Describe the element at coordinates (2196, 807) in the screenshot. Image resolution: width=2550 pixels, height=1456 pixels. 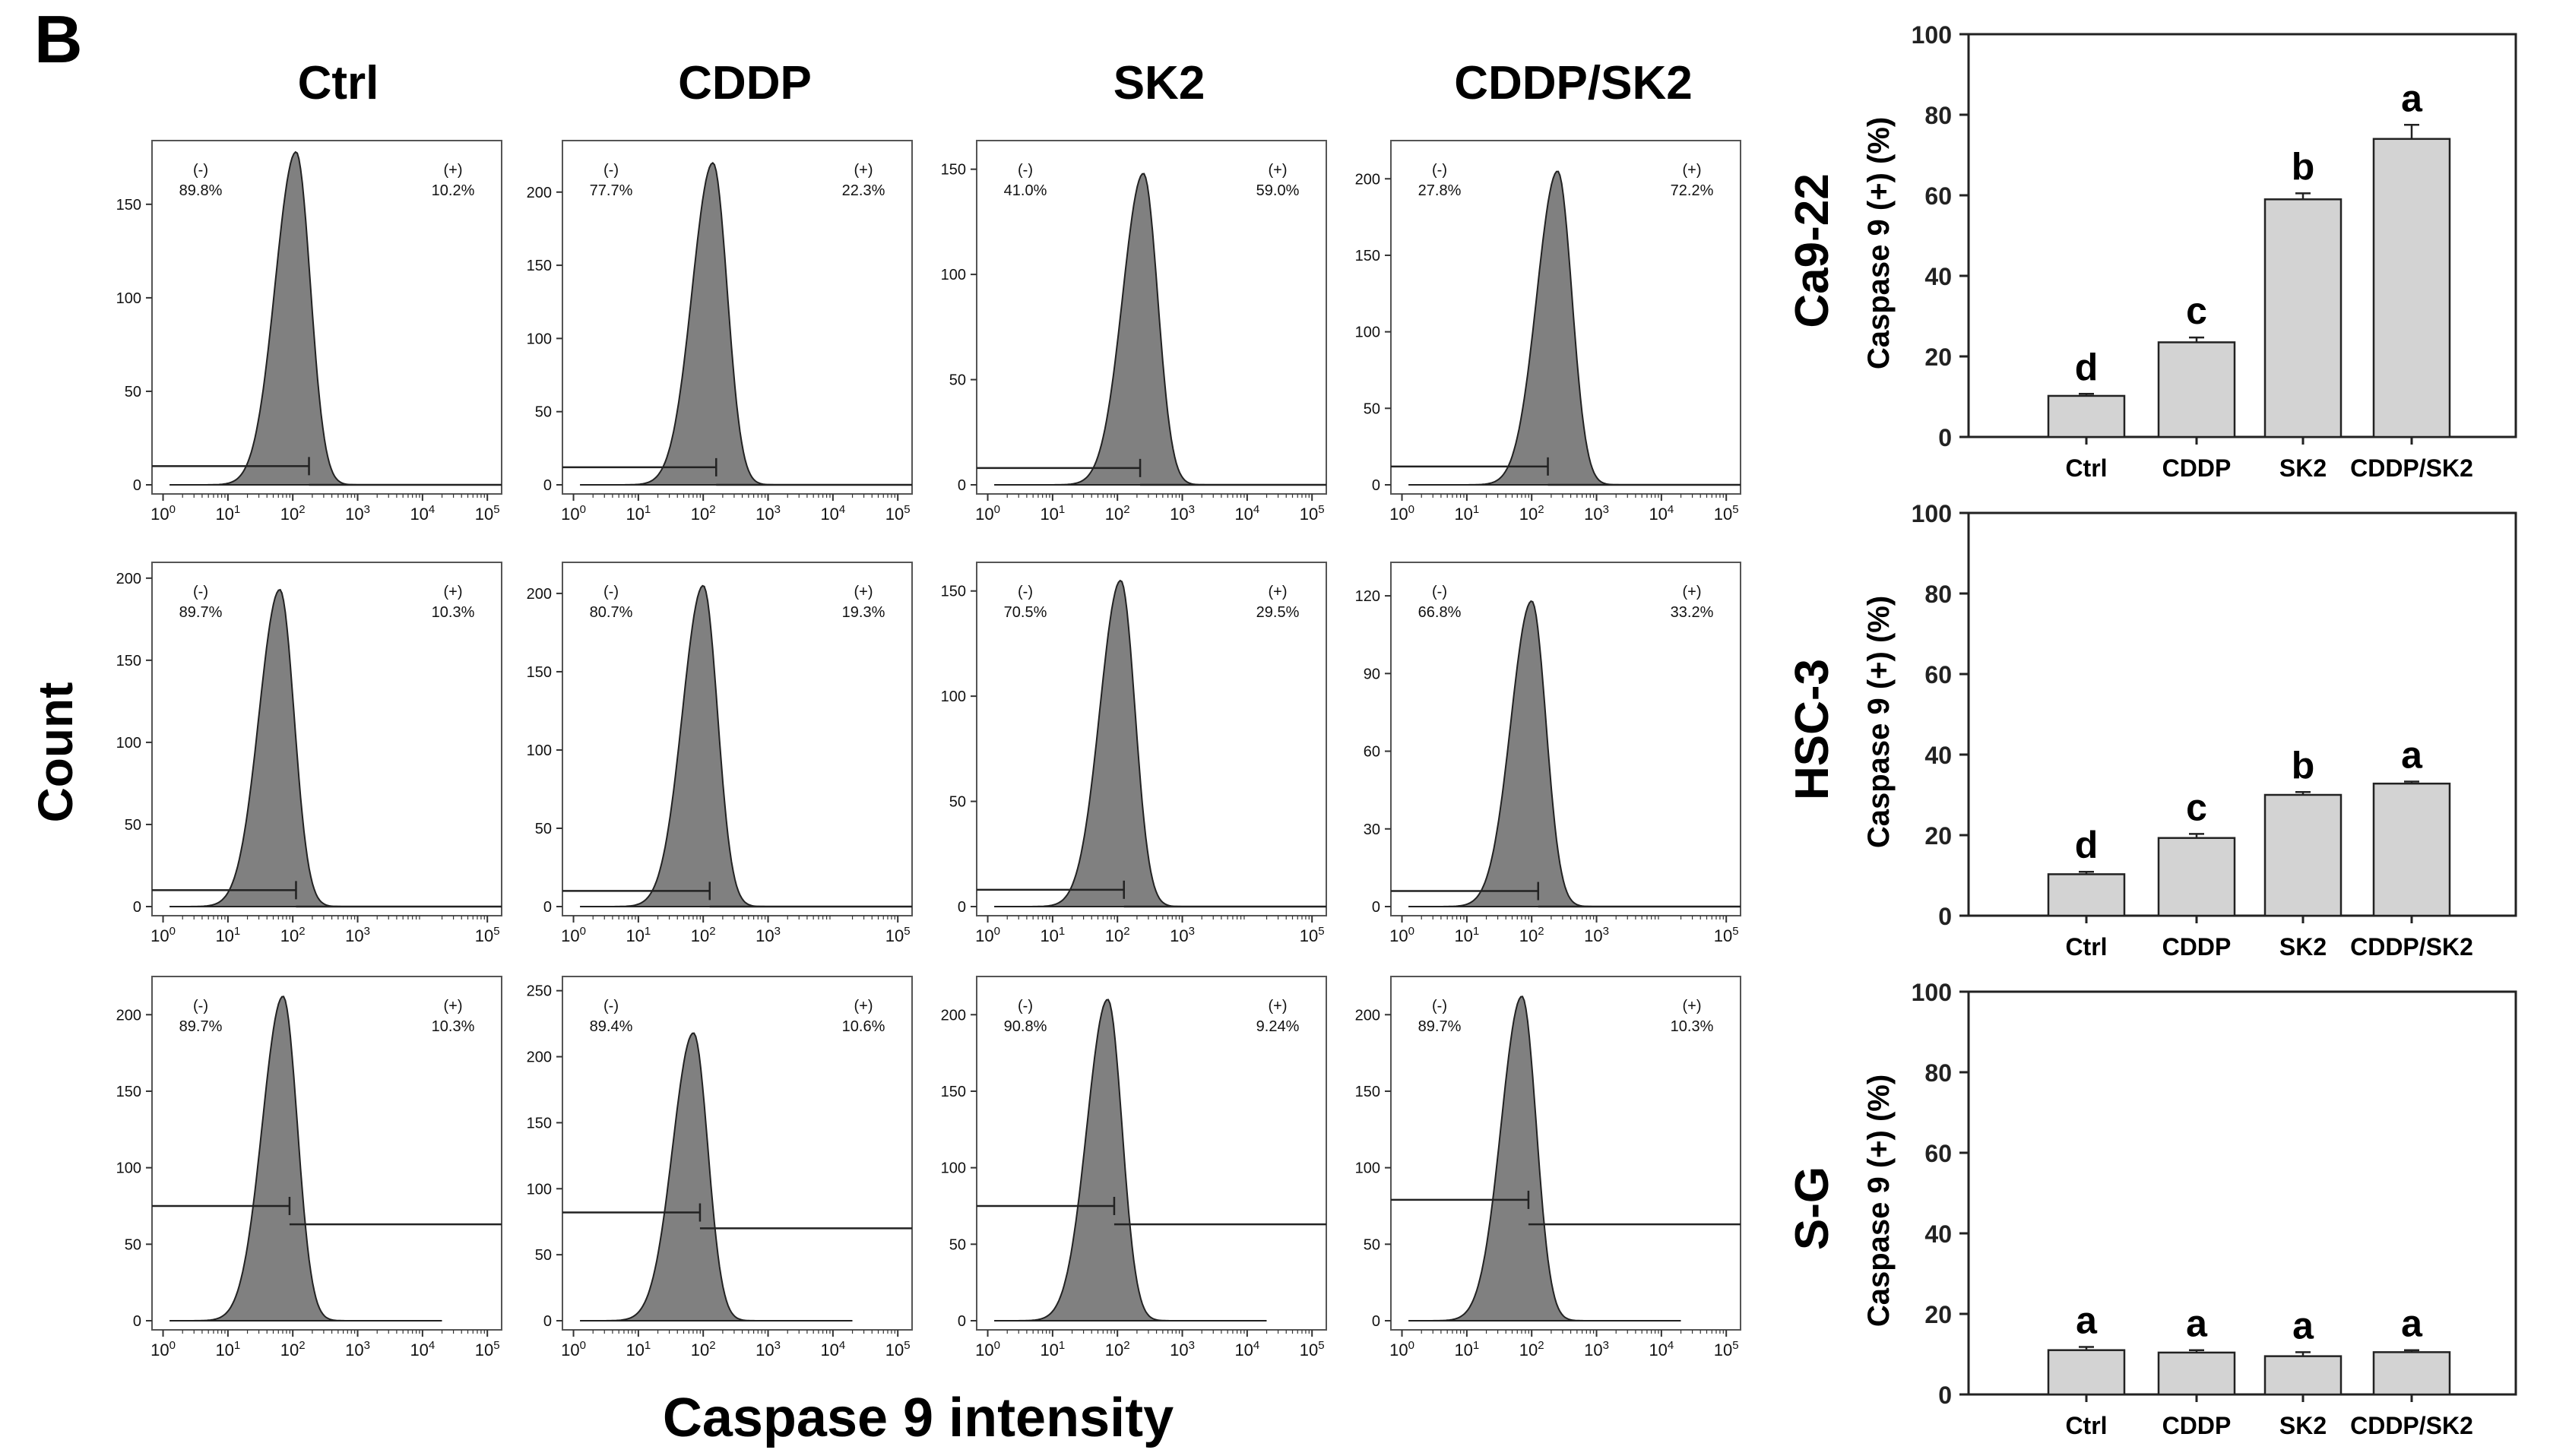
I see `significance-letter: c` at that location.